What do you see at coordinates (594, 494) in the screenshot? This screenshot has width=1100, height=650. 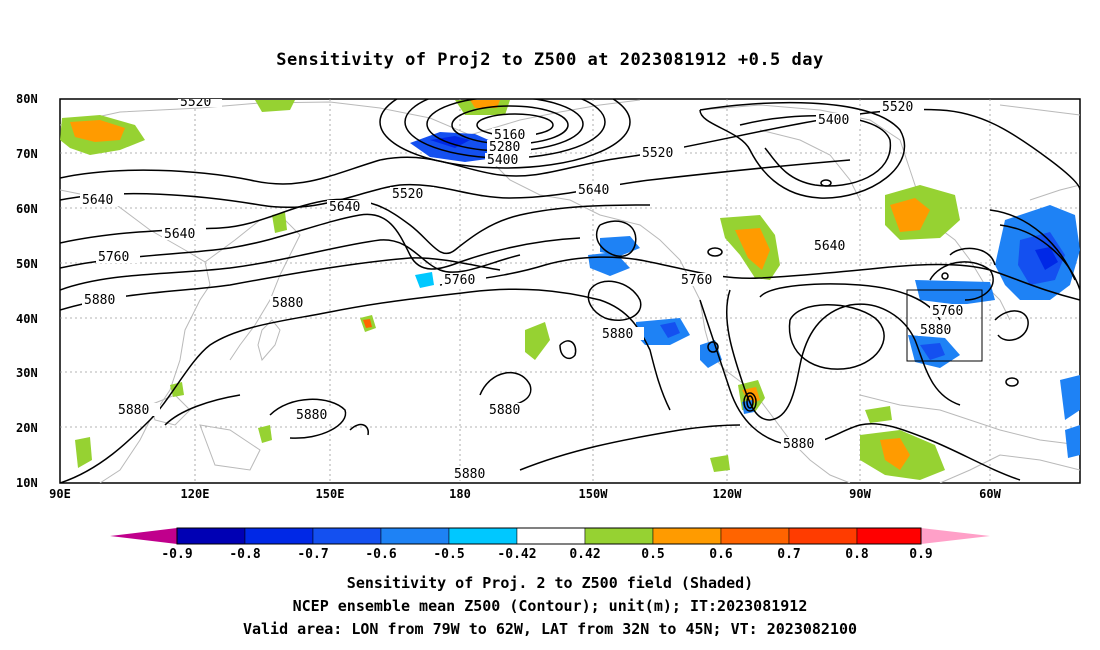 I see `lon-label: 150W` at bounding box center [594, 494].